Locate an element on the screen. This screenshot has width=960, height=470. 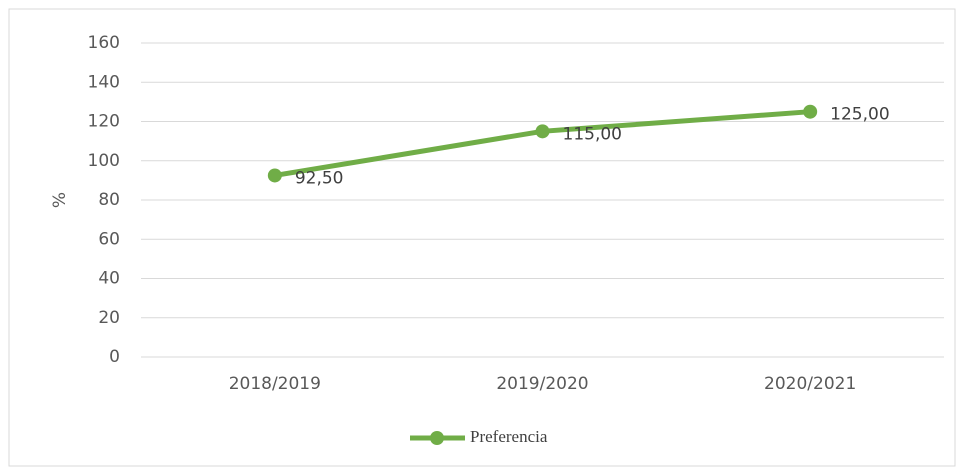
y-tick-label: 40 is located at coordinates (109, 279).